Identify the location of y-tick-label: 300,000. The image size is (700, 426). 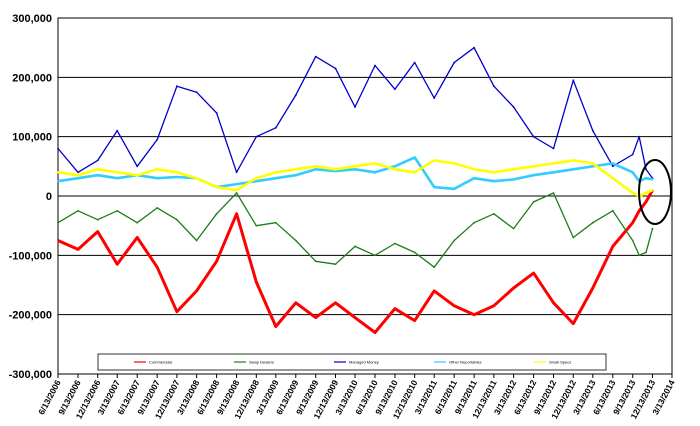
(32, 19).